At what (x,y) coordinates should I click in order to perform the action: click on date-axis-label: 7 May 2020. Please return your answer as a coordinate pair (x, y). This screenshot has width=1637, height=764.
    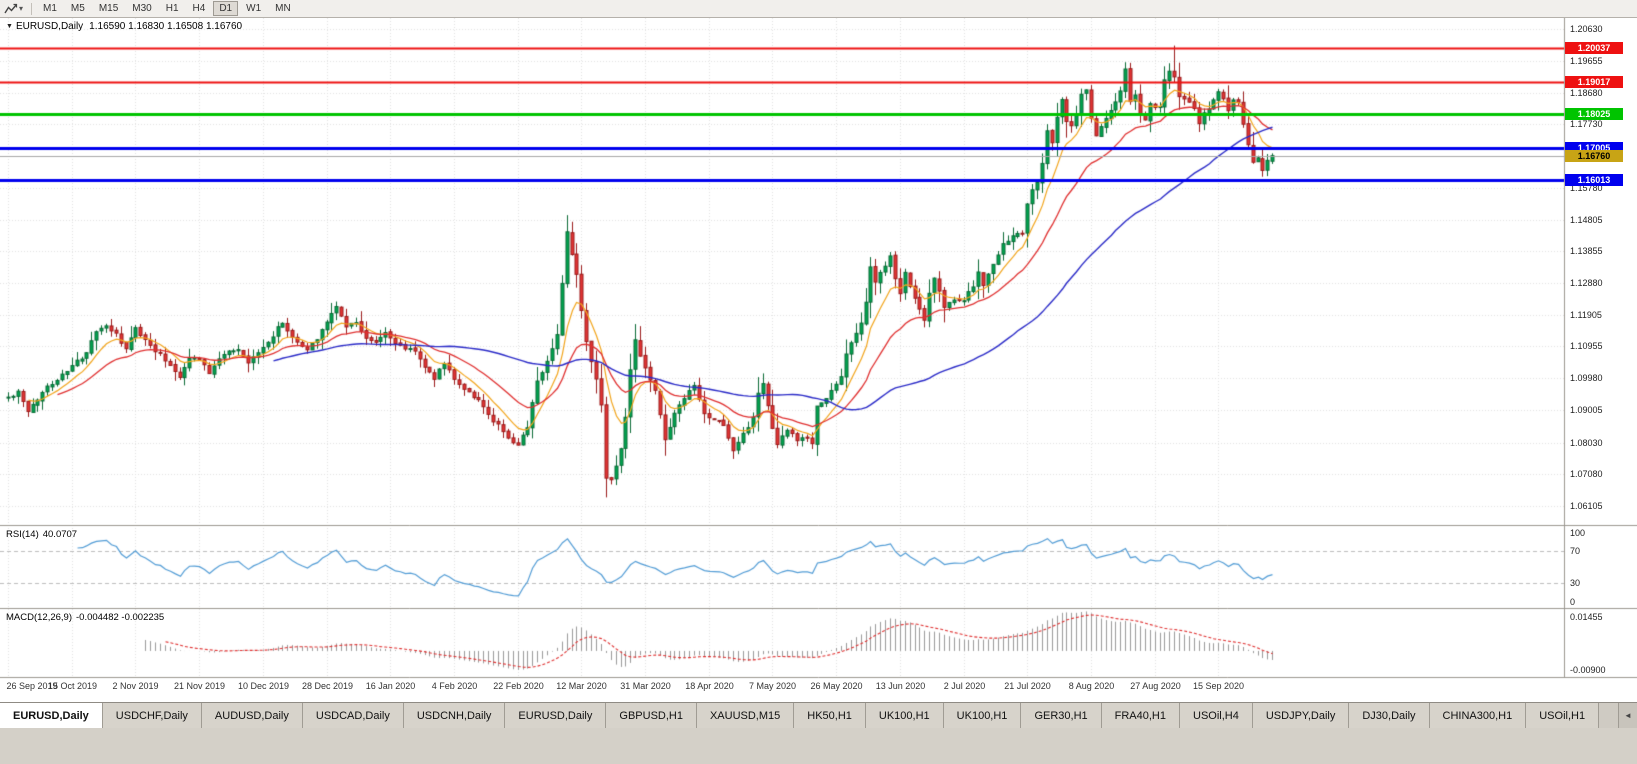
    Looking at the image, I should click on (772, 686).